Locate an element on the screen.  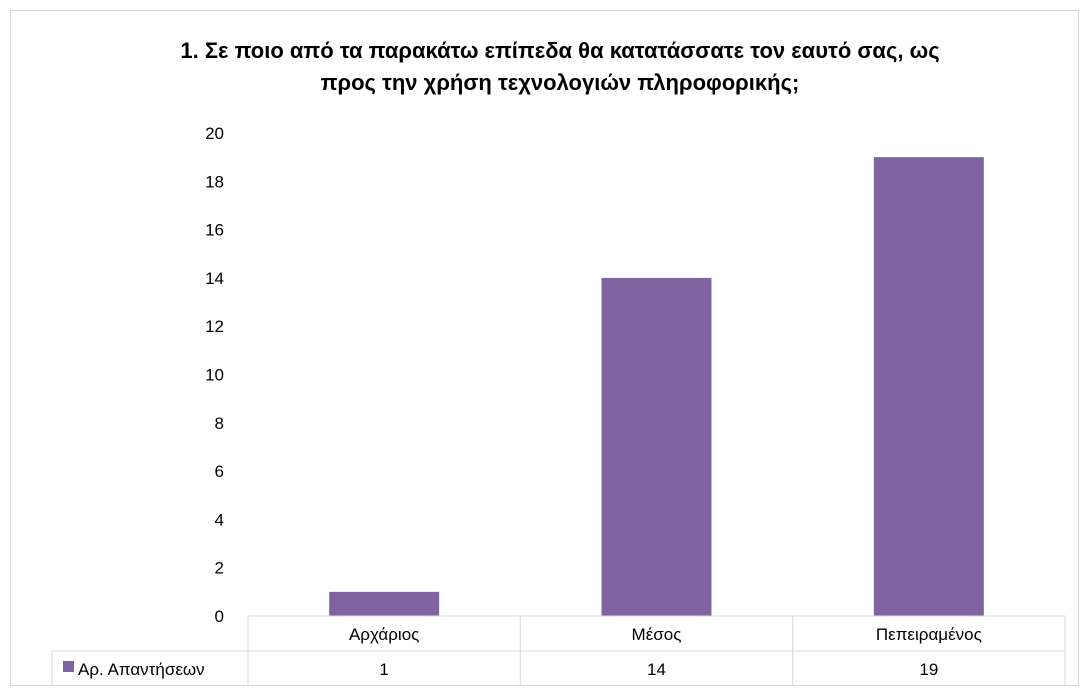
data-label: 14 is located at coordinates (656, 669).